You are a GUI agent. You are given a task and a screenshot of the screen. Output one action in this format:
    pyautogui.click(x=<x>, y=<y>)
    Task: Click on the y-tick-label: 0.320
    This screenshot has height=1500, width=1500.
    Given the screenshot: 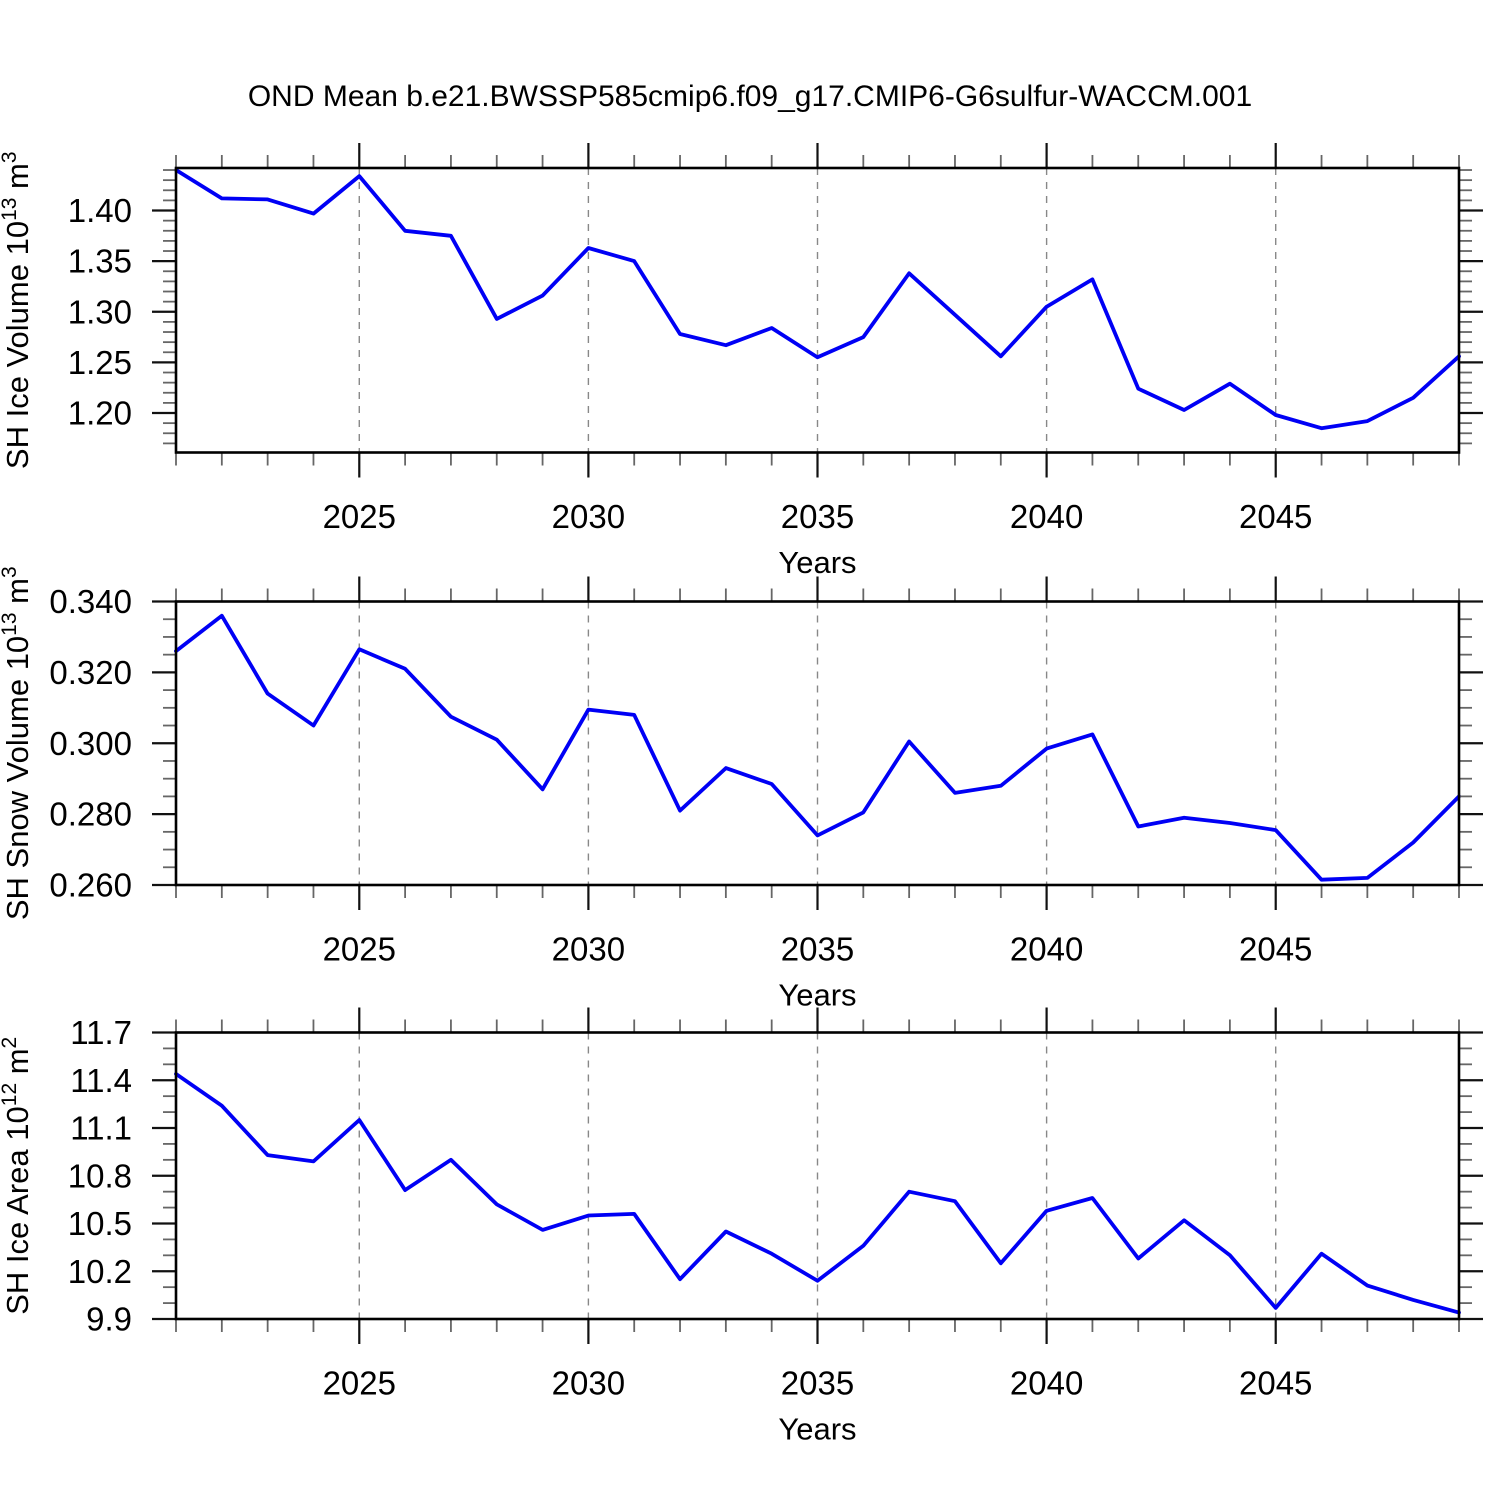 What is the action you would take?
    pyautogui.click(x=90, y=672)
    